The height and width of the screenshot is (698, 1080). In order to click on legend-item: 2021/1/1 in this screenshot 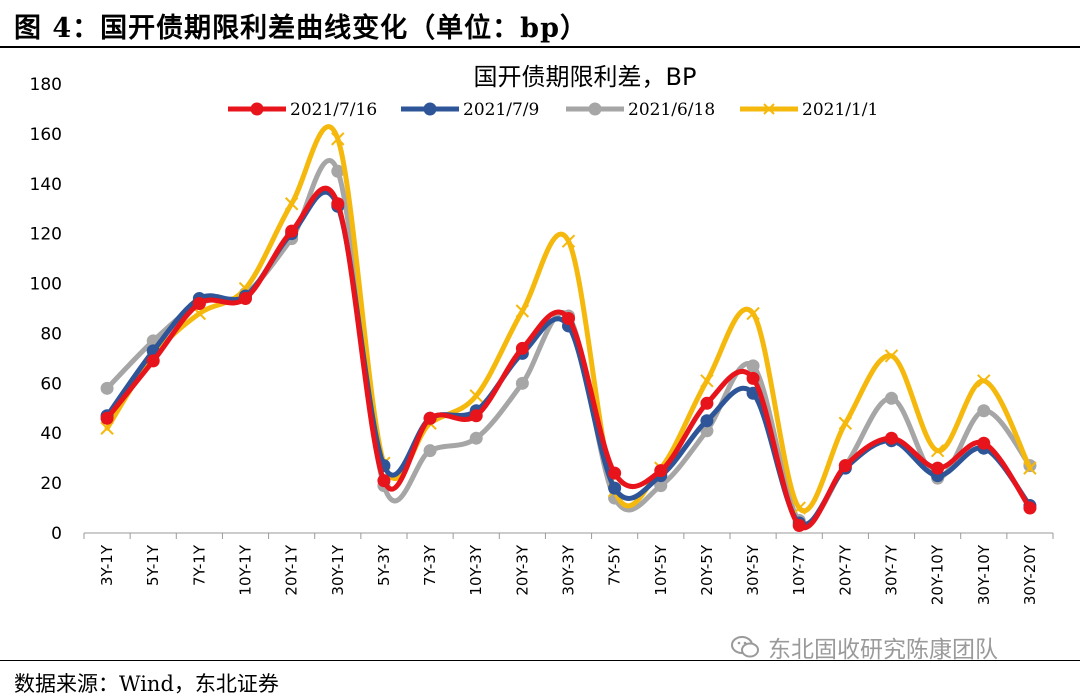, I will do `click(809, 110)`.